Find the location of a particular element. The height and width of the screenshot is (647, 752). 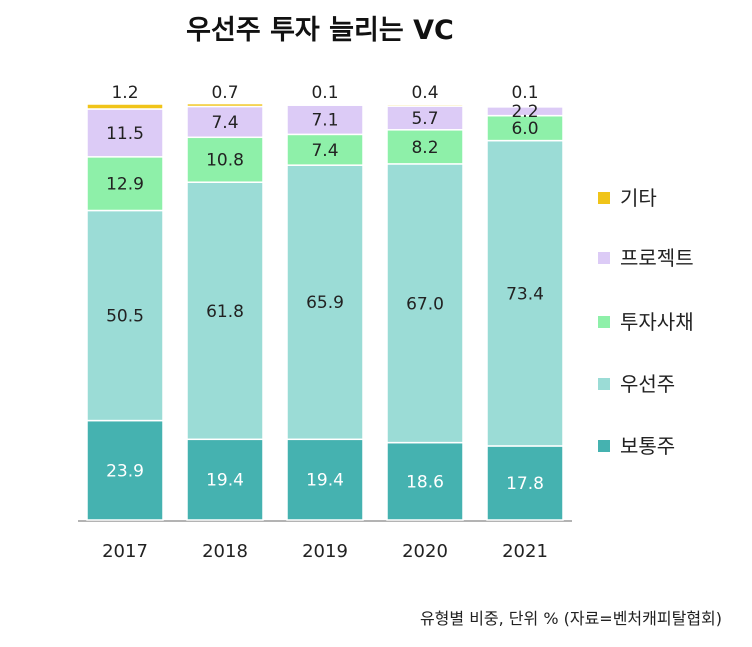

x-tick-label-2021: 2021 is located at coordinates (525, 551).